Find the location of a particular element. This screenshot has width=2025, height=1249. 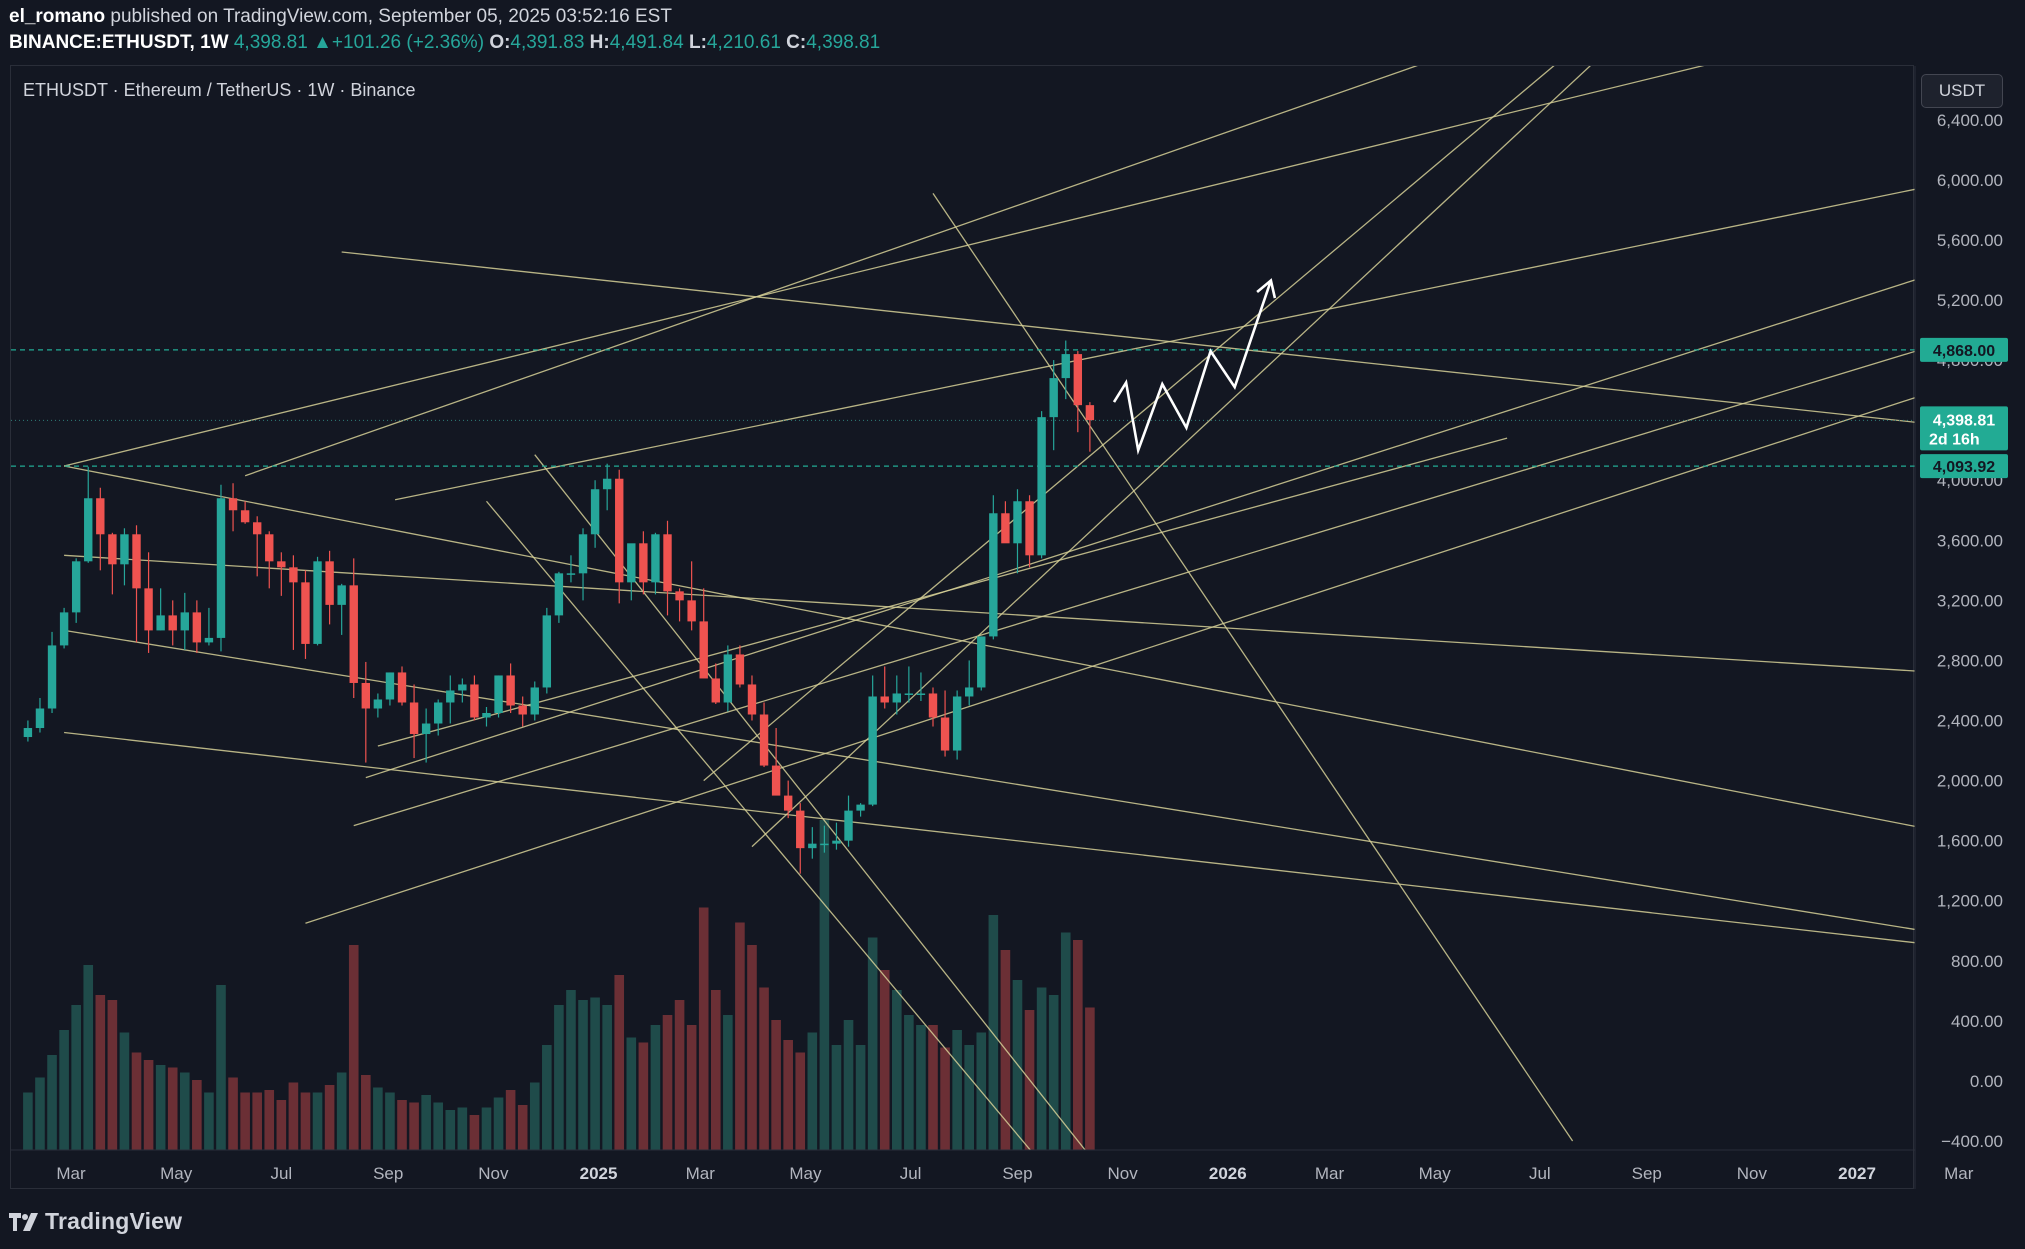

price-tick-label: 2,800.00 is located at coordinates (1970, 660).